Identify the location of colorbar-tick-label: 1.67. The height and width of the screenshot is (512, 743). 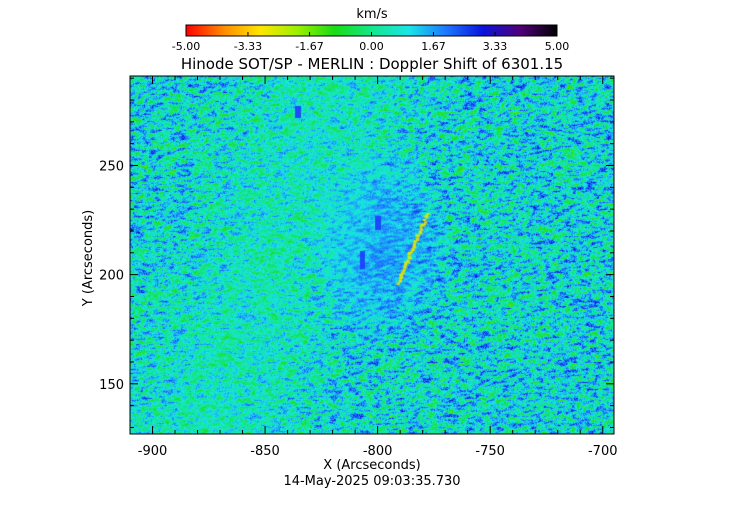
(433, 46).